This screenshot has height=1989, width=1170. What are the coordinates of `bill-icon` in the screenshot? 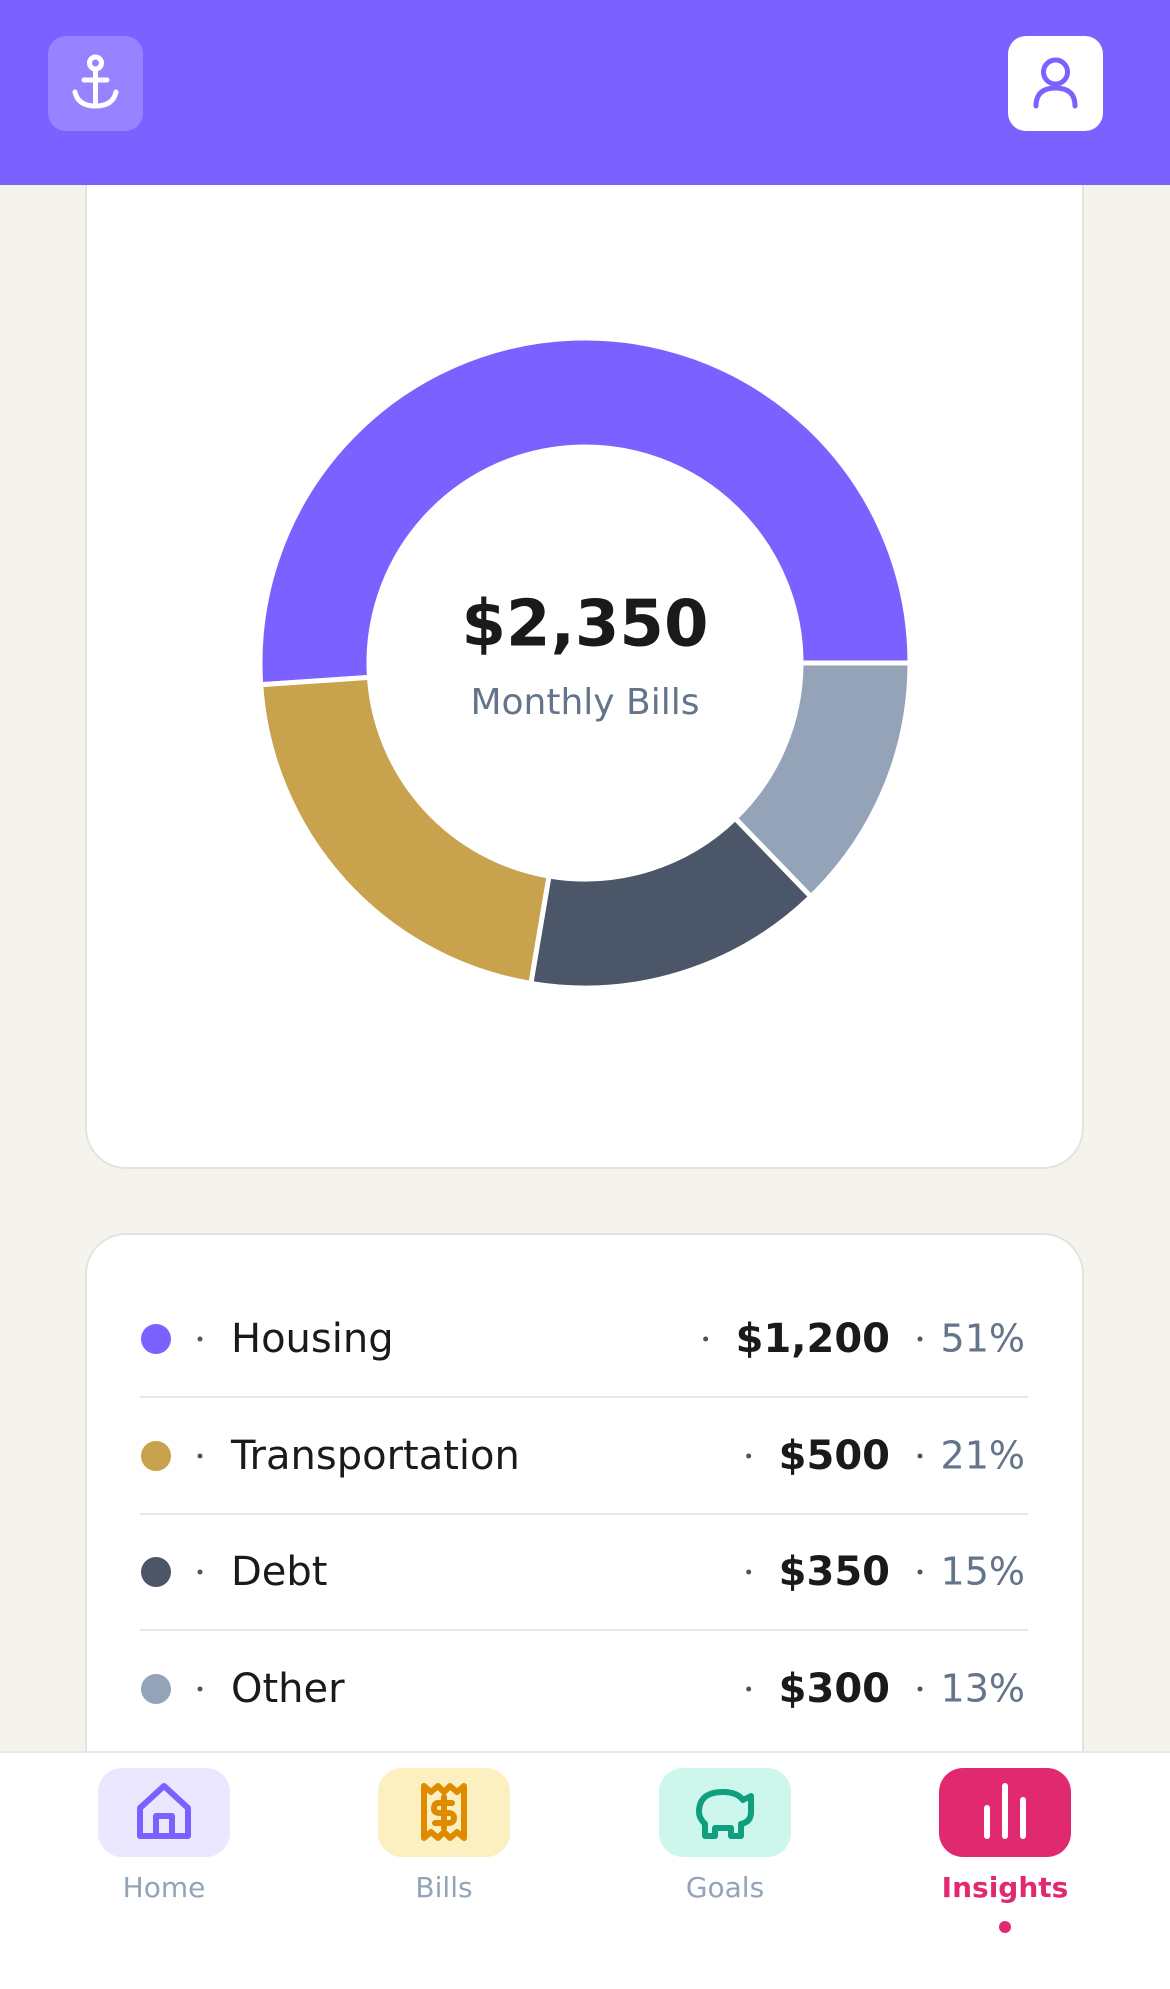 It's located at (444, 1812).